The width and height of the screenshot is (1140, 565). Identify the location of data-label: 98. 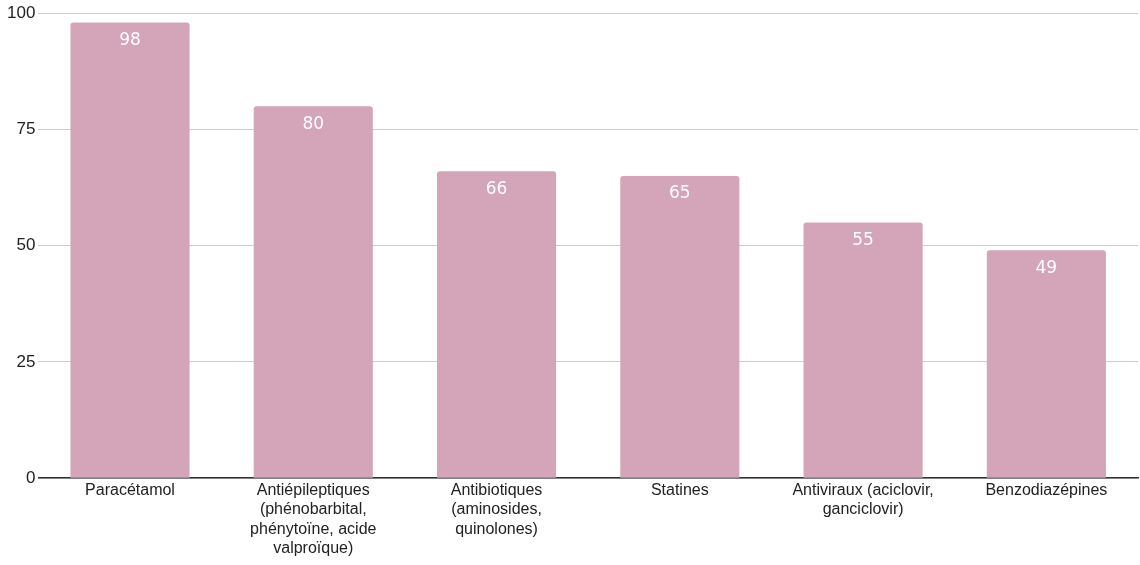
(130, 38).